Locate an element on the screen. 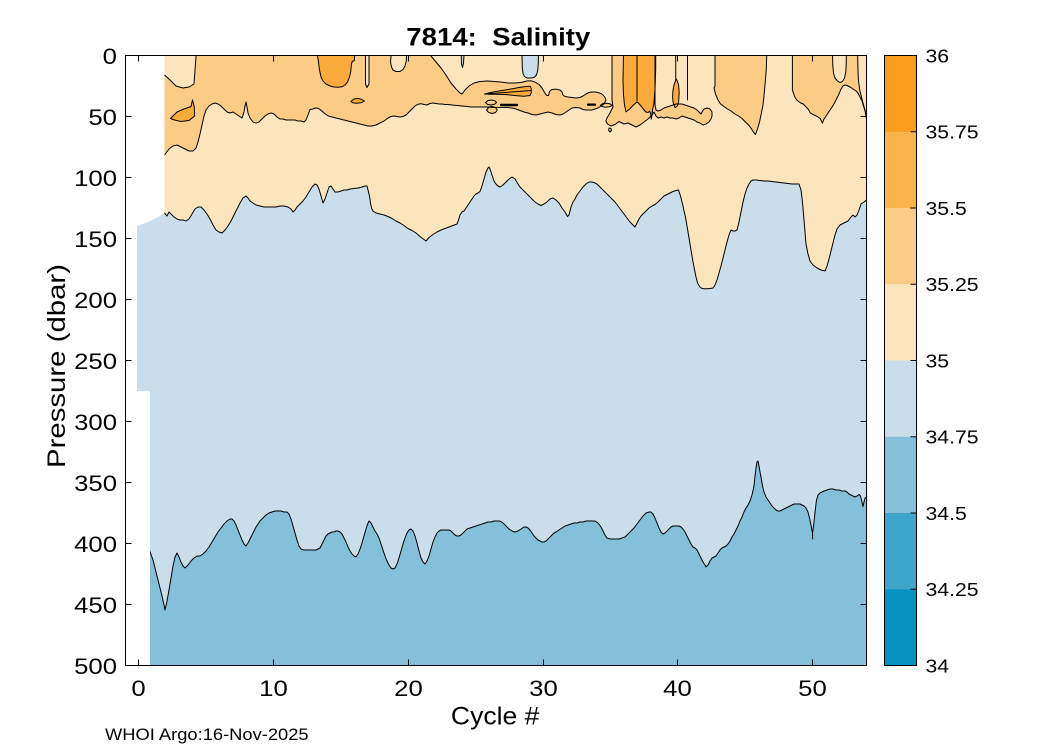 The image size is (1050, 755). svg-text: Pressure (dbar) is located at coordinates (57, 366).